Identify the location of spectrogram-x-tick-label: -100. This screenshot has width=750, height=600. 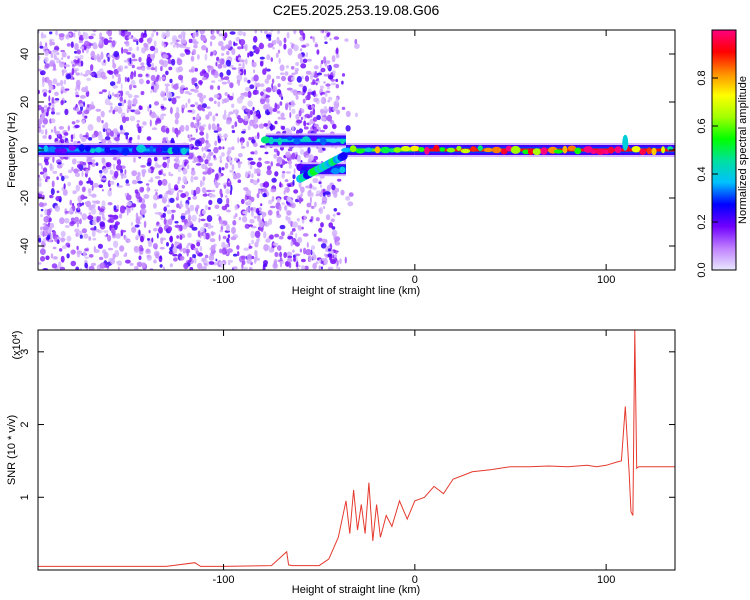
(224, 280).